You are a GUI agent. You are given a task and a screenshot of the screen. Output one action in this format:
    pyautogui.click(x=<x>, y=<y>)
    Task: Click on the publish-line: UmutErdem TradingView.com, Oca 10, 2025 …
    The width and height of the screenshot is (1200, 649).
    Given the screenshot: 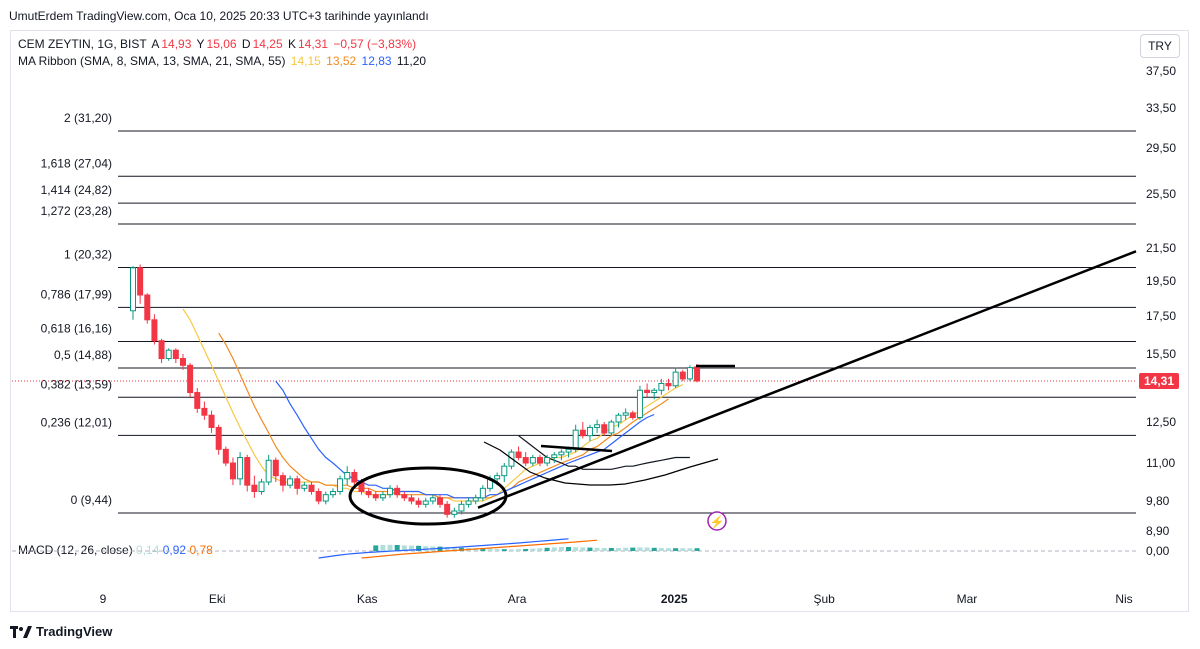 What is the action you would take?
    pyautogui.click(x=219, y=16)
    